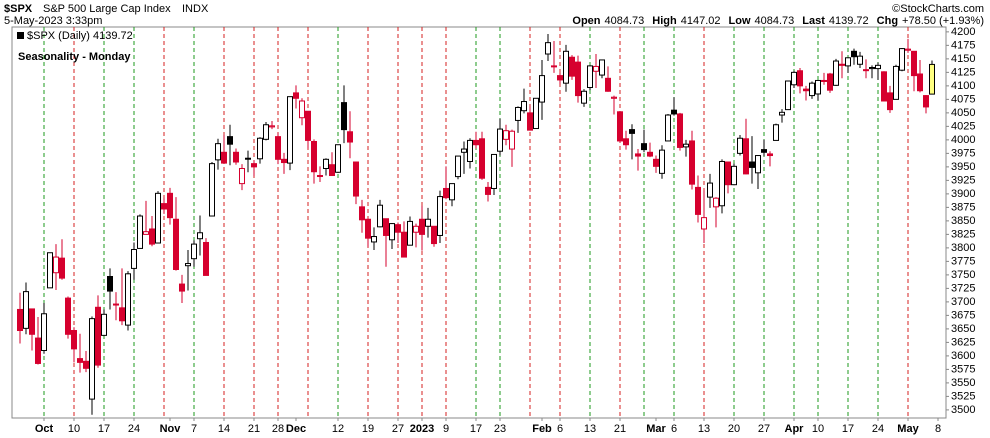 Image resolution: width=990 pixels, height=438 pixels. What do you see at coordinates (963, 315) in the screenshot?
I see `y-tick-label: 3675` at bounding box center [963, 315].